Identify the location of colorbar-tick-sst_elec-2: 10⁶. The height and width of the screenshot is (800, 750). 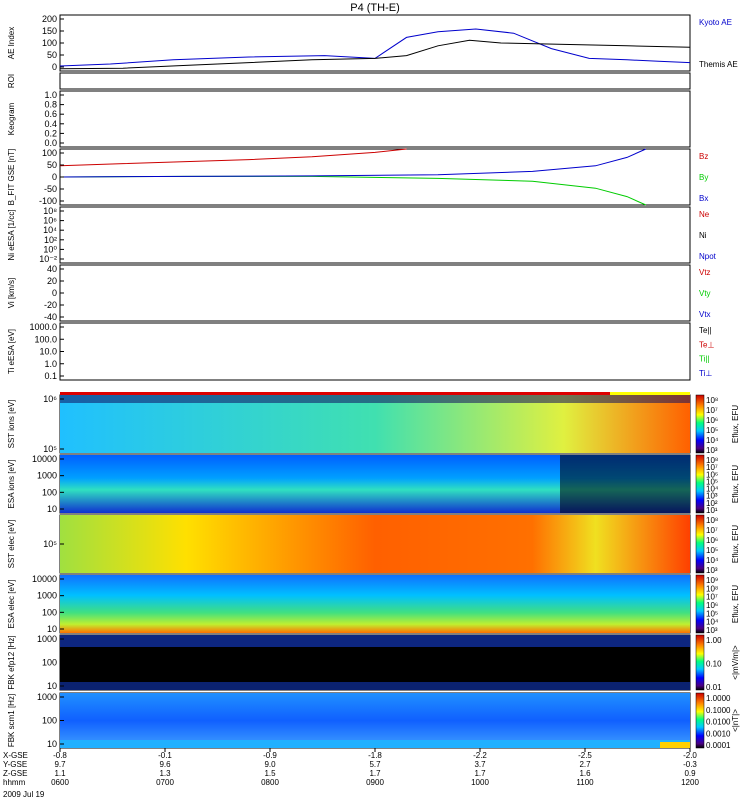
(712, 540).